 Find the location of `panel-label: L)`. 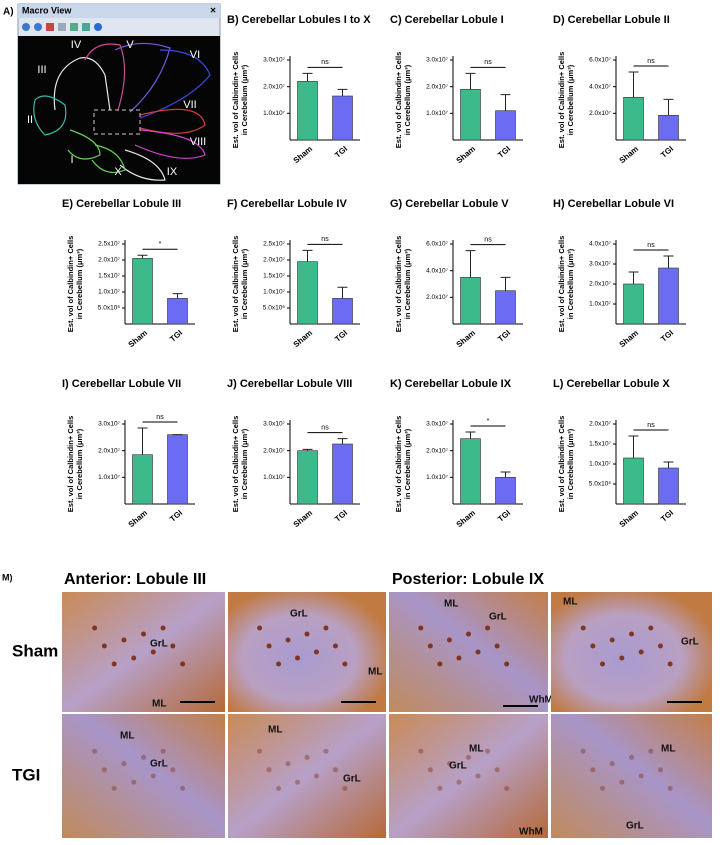

panel-label: L) is located at coordinates (558, 384).